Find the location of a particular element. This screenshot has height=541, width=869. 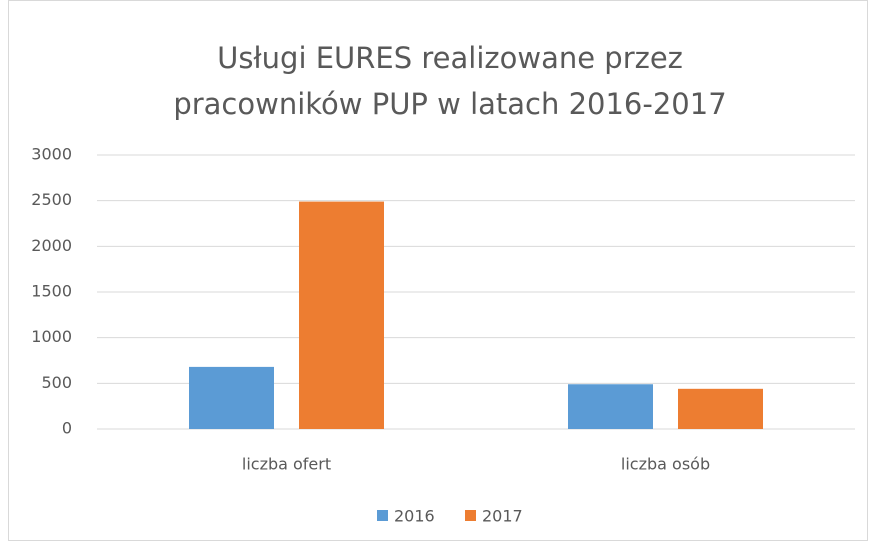

y-tick-label: 3000 is located at coordinates (51, 154).